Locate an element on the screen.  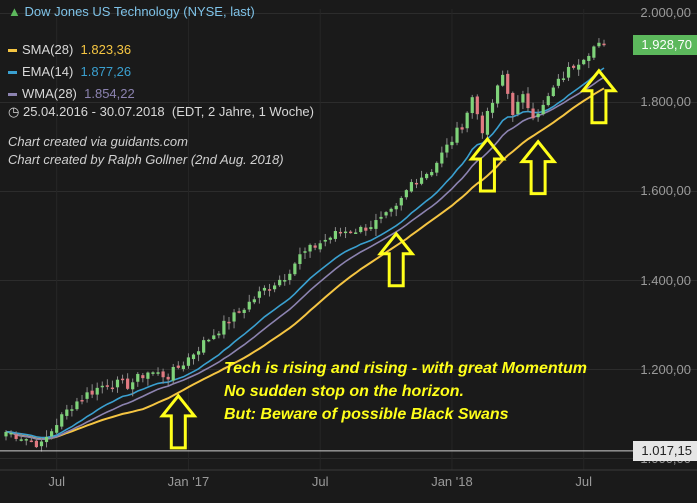
up-arrow-annotation is located at coordinates (538, 167).